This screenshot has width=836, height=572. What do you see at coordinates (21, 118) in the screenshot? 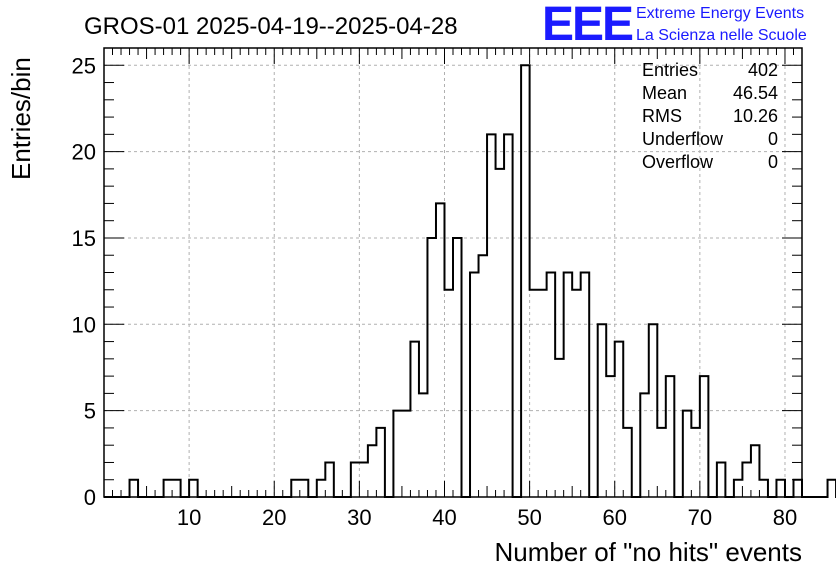
I see `y-axis-title: Entries/bin` at bounding box center [21, 118].